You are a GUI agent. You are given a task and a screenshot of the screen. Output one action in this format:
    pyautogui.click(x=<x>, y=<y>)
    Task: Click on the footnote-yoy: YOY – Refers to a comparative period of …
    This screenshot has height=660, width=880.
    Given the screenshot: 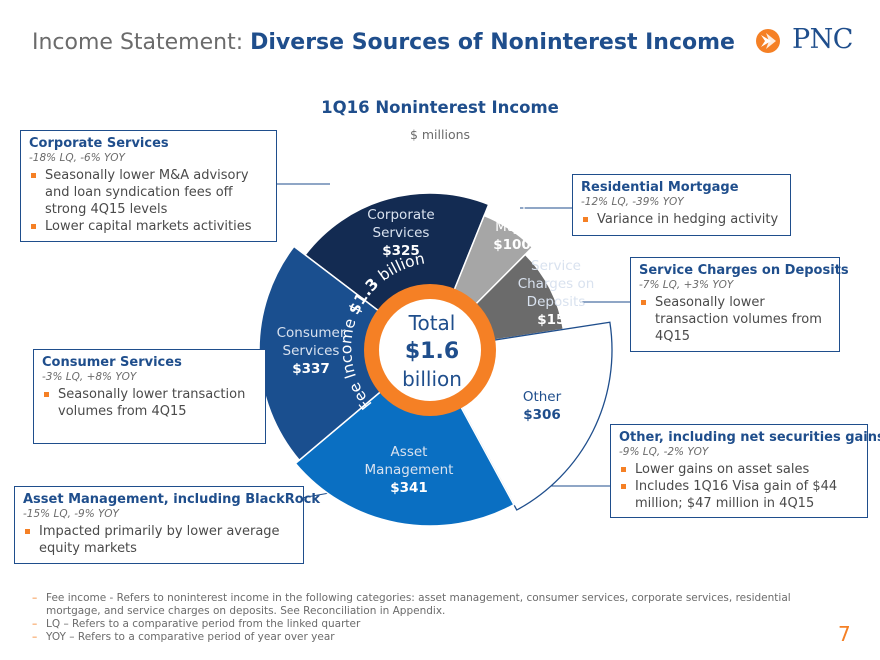 What is the action you would take?
    pyautogui.click(x=422, y=637)
    